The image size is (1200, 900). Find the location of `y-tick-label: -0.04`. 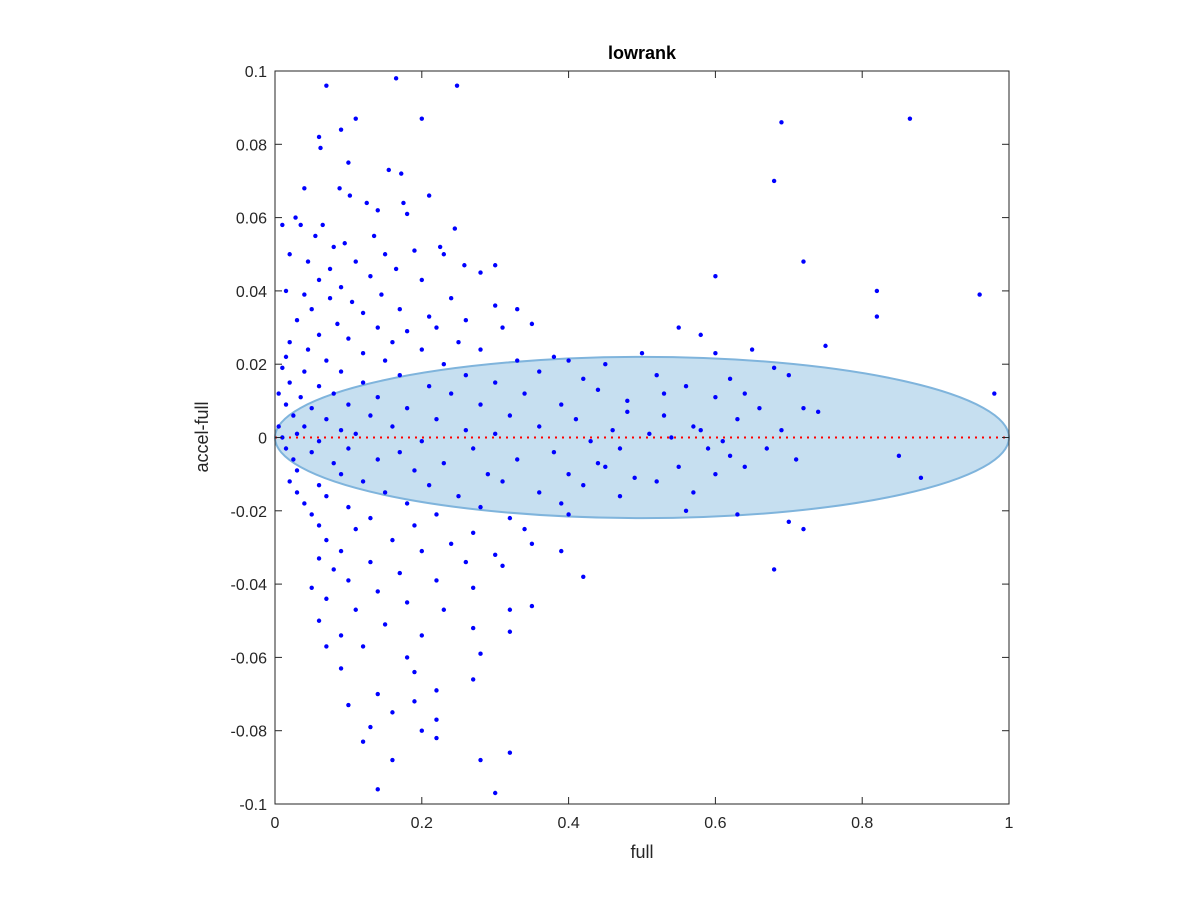

y-tick-label: -0.04 is located at coordinates (249, 585).